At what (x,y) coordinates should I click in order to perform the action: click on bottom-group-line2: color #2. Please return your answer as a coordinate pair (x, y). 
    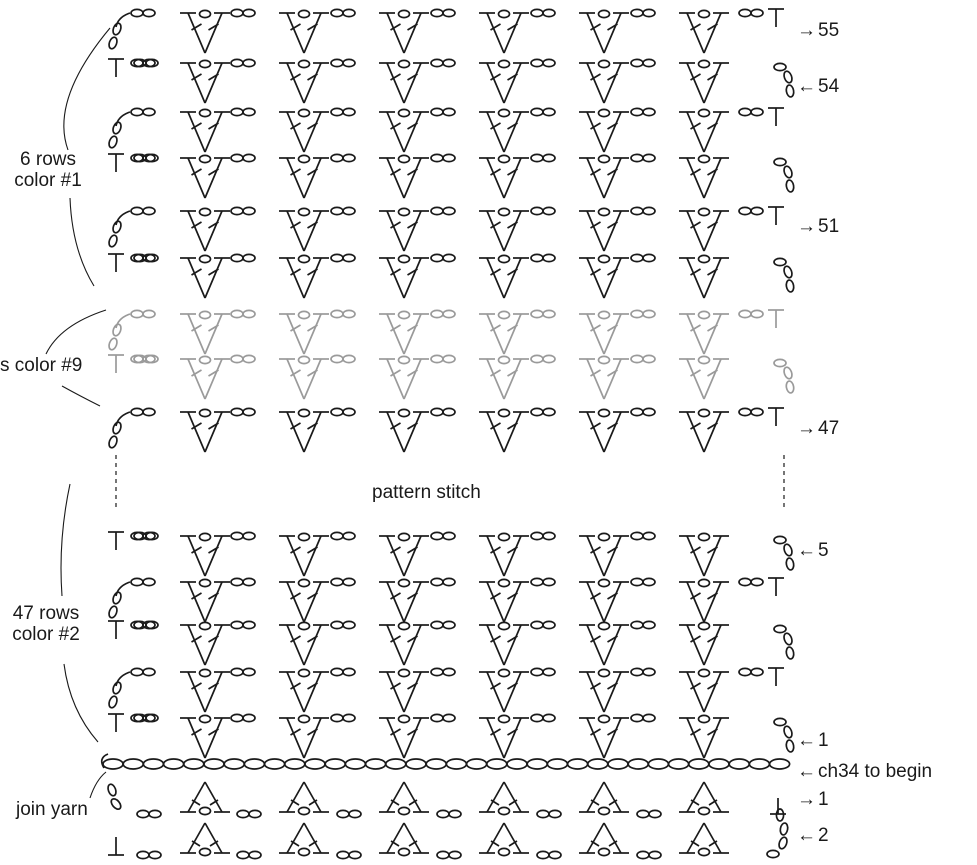
    Looking at the image, I should click on (46, 634).